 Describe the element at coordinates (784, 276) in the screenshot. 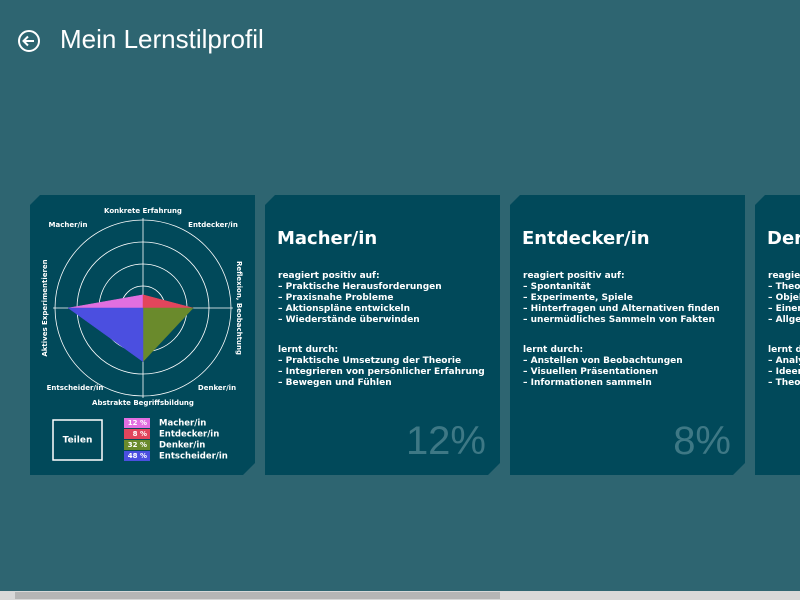

I see `section-heading: reagiert` at that location.